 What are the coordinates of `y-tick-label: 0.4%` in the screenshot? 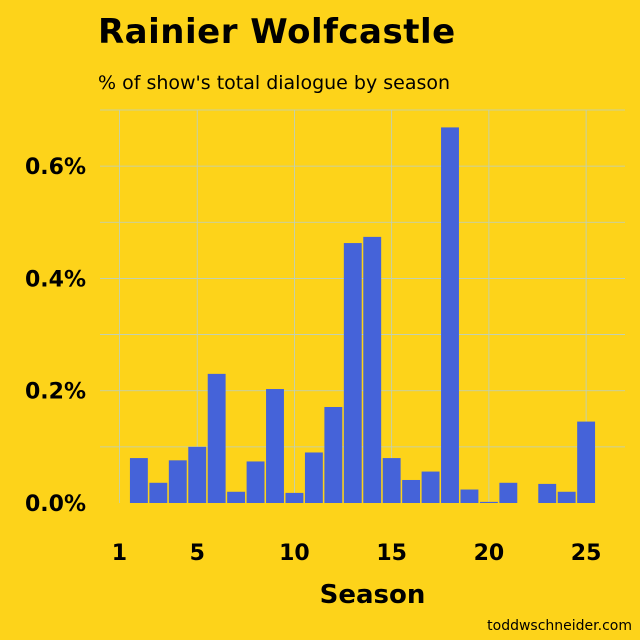 It's located at (55, 279).